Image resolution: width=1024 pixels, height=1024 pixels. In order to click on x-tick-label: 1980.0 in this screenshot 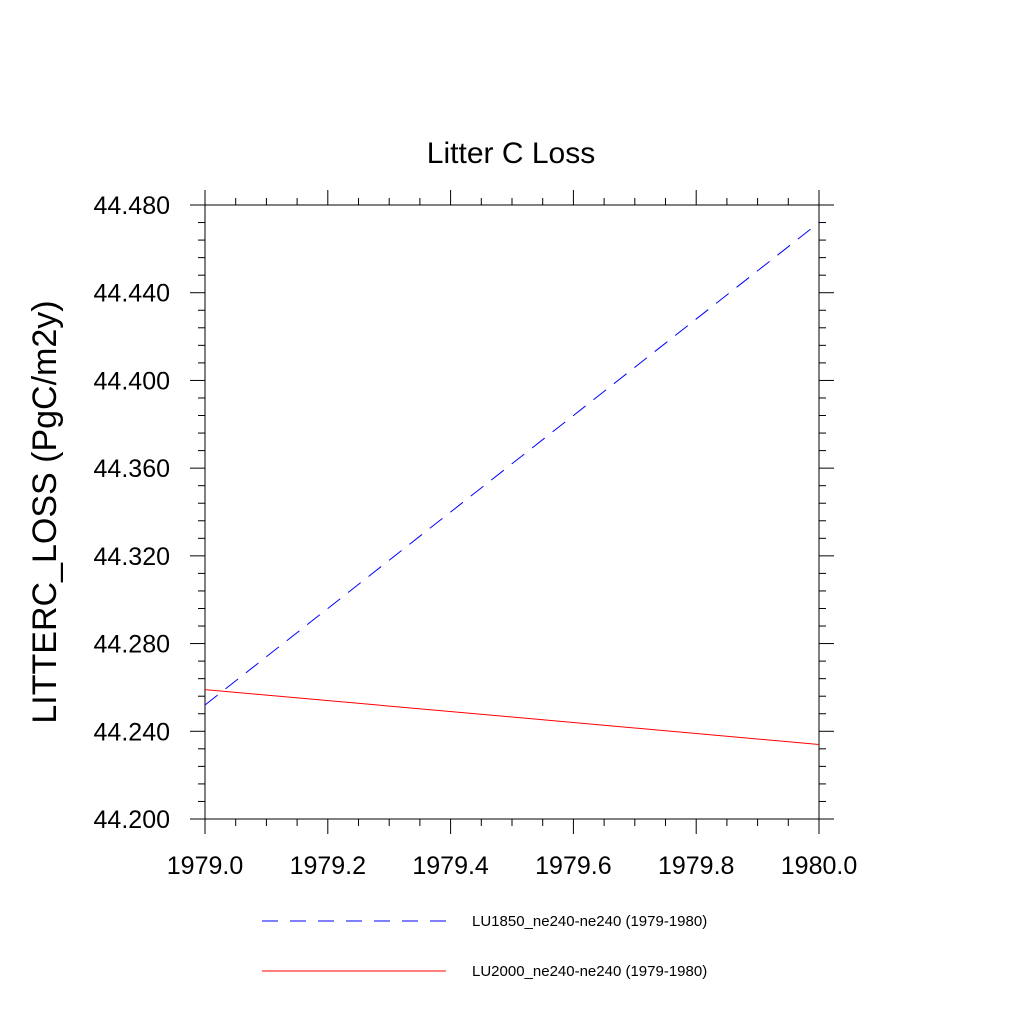, I will do `click(819, 866)`.